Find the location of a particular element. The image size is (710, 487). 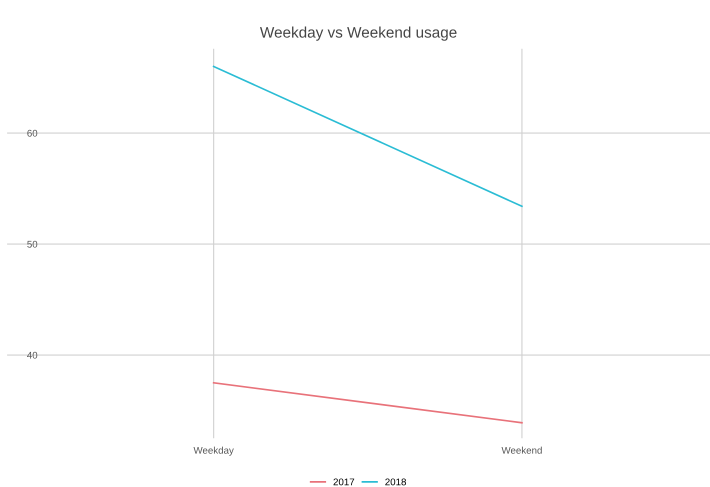

y-tick-label: 40 is located at coordinates (32, 355).